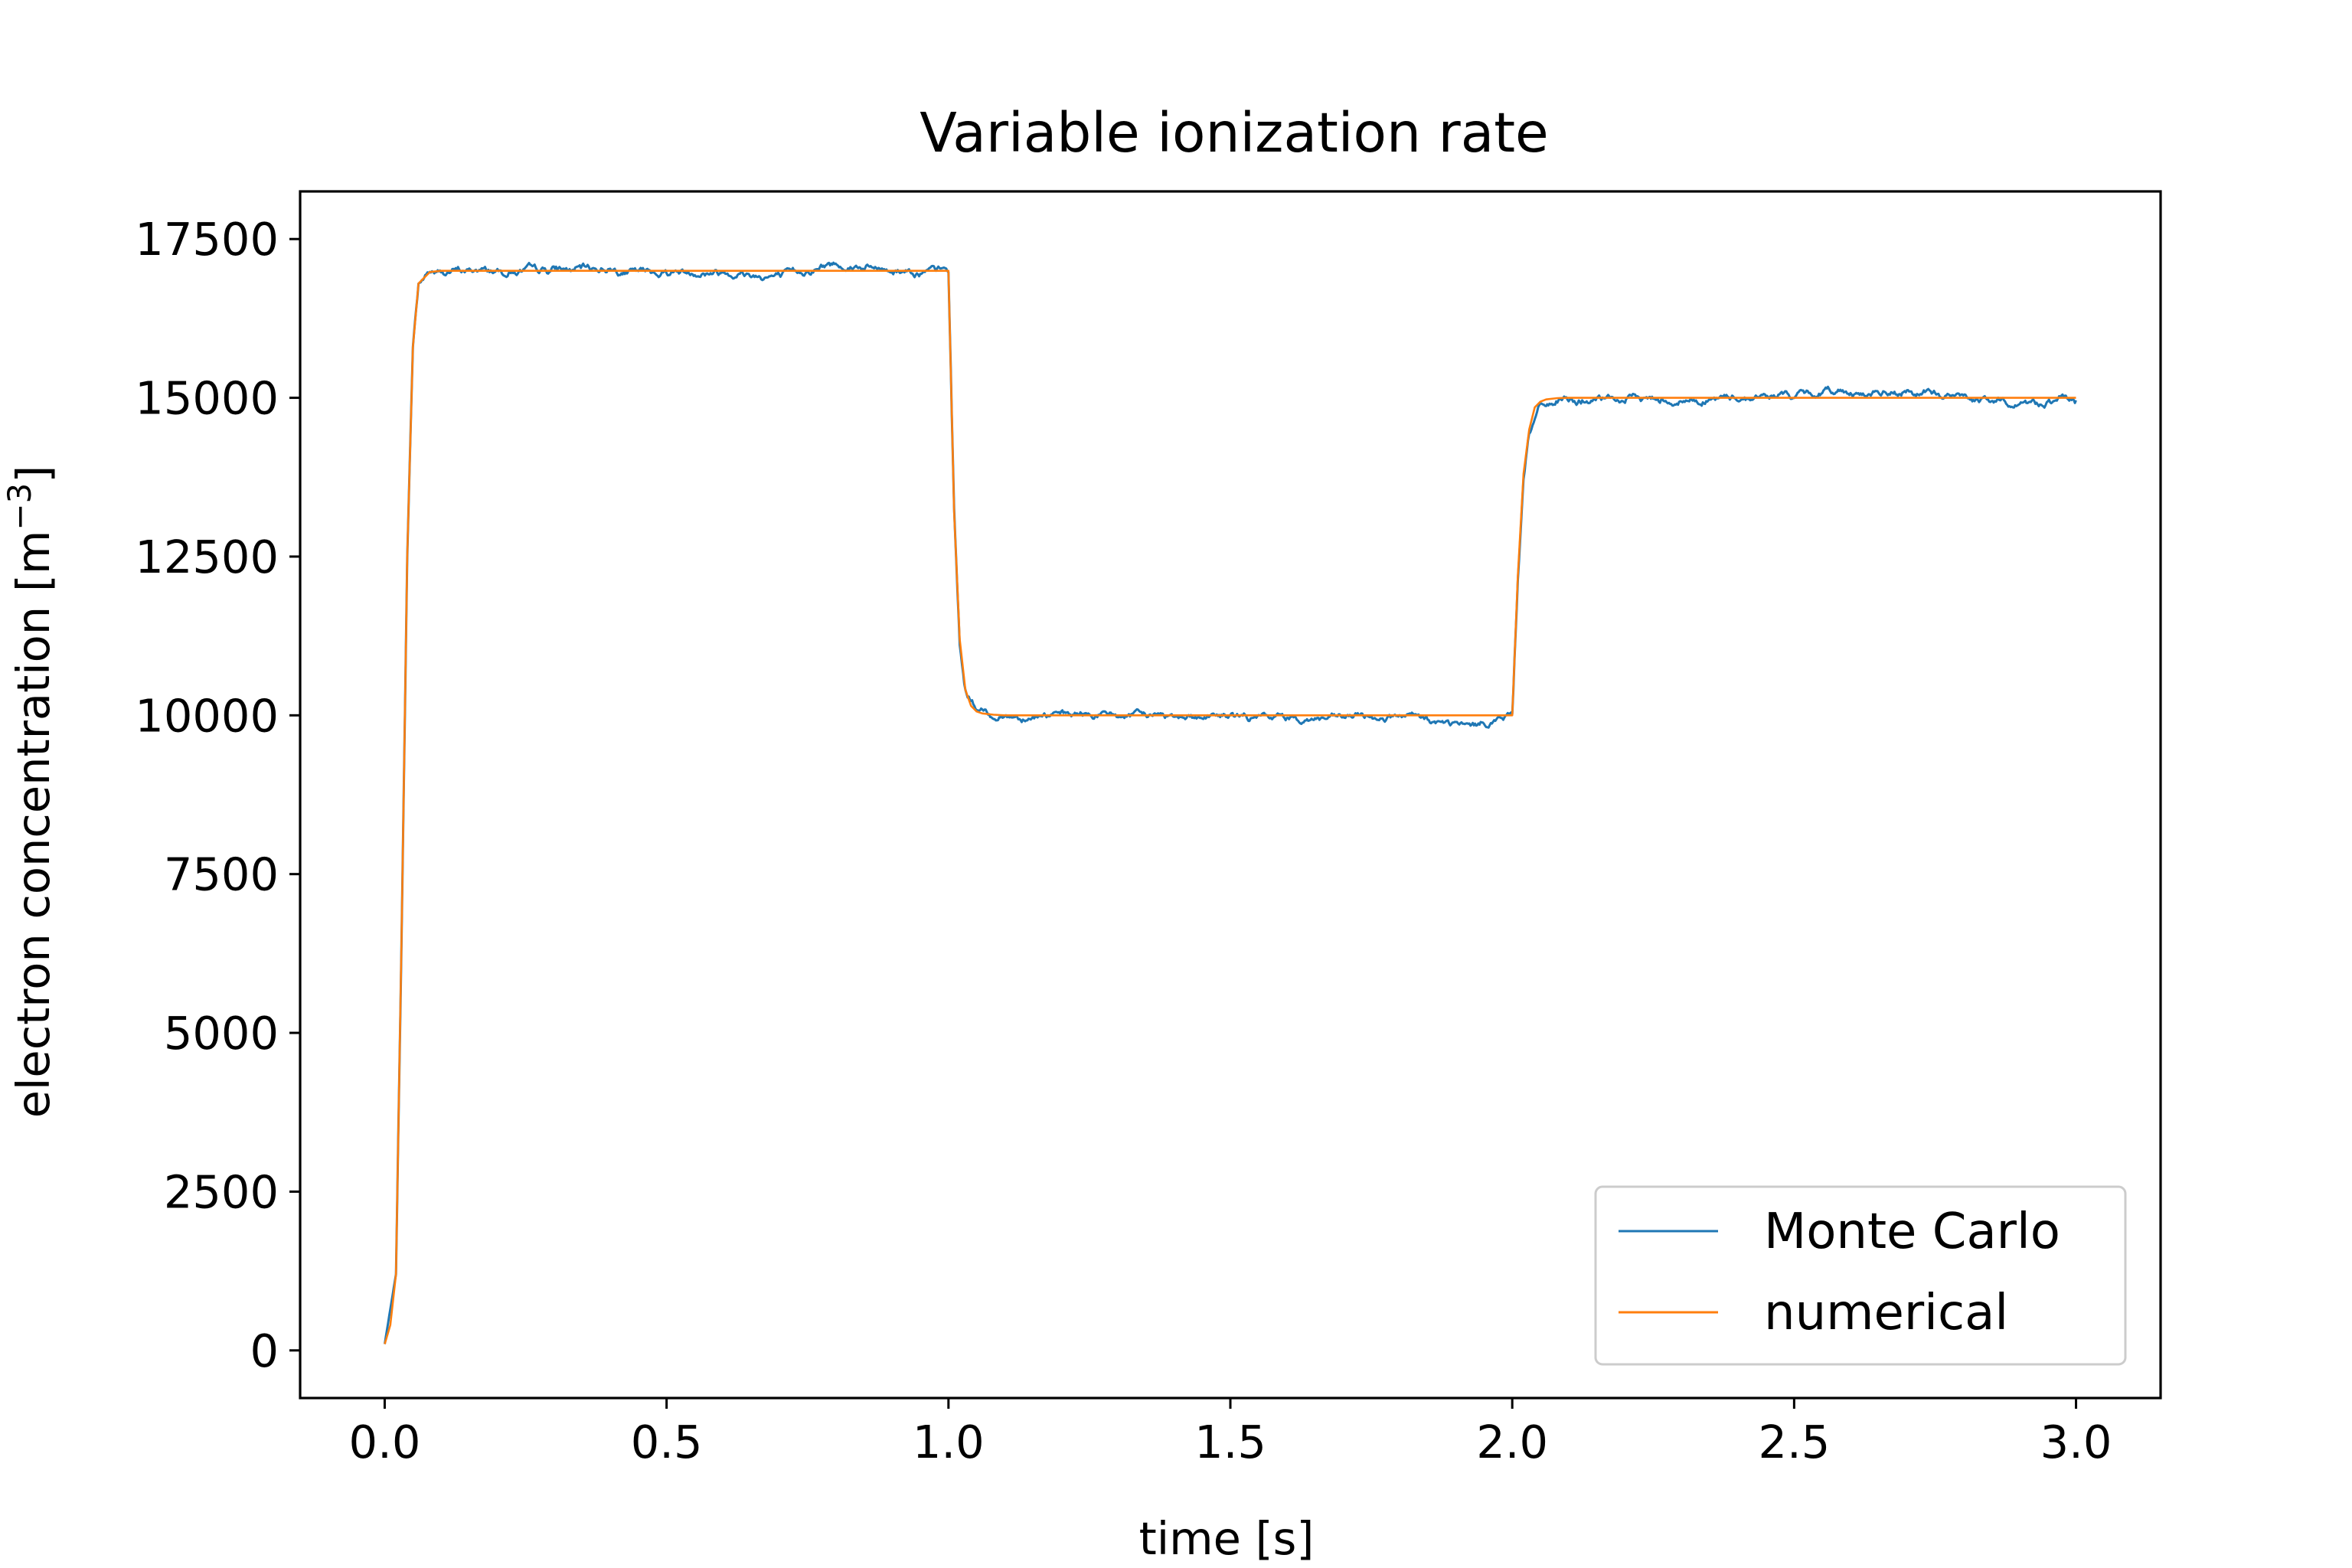 This screenshot has width=2352, height=1568. Describe the element at coordinates (221, 874) in the screenshot. I see `y-tick-label: 7500` at that location.